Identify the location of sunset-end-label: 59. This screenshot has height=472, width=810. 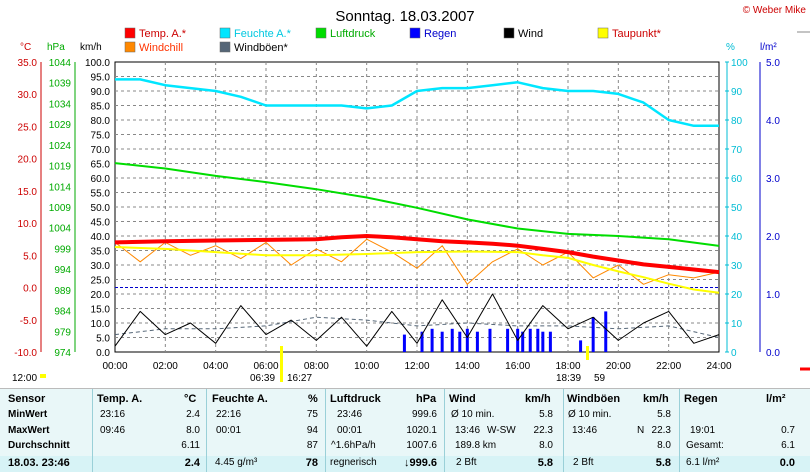
(600, 378).